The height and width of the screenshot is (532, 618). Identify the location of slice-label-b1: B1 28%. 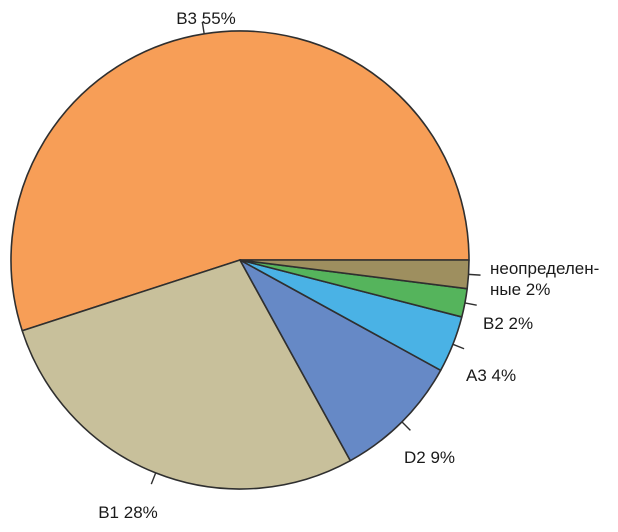
(128, 512).